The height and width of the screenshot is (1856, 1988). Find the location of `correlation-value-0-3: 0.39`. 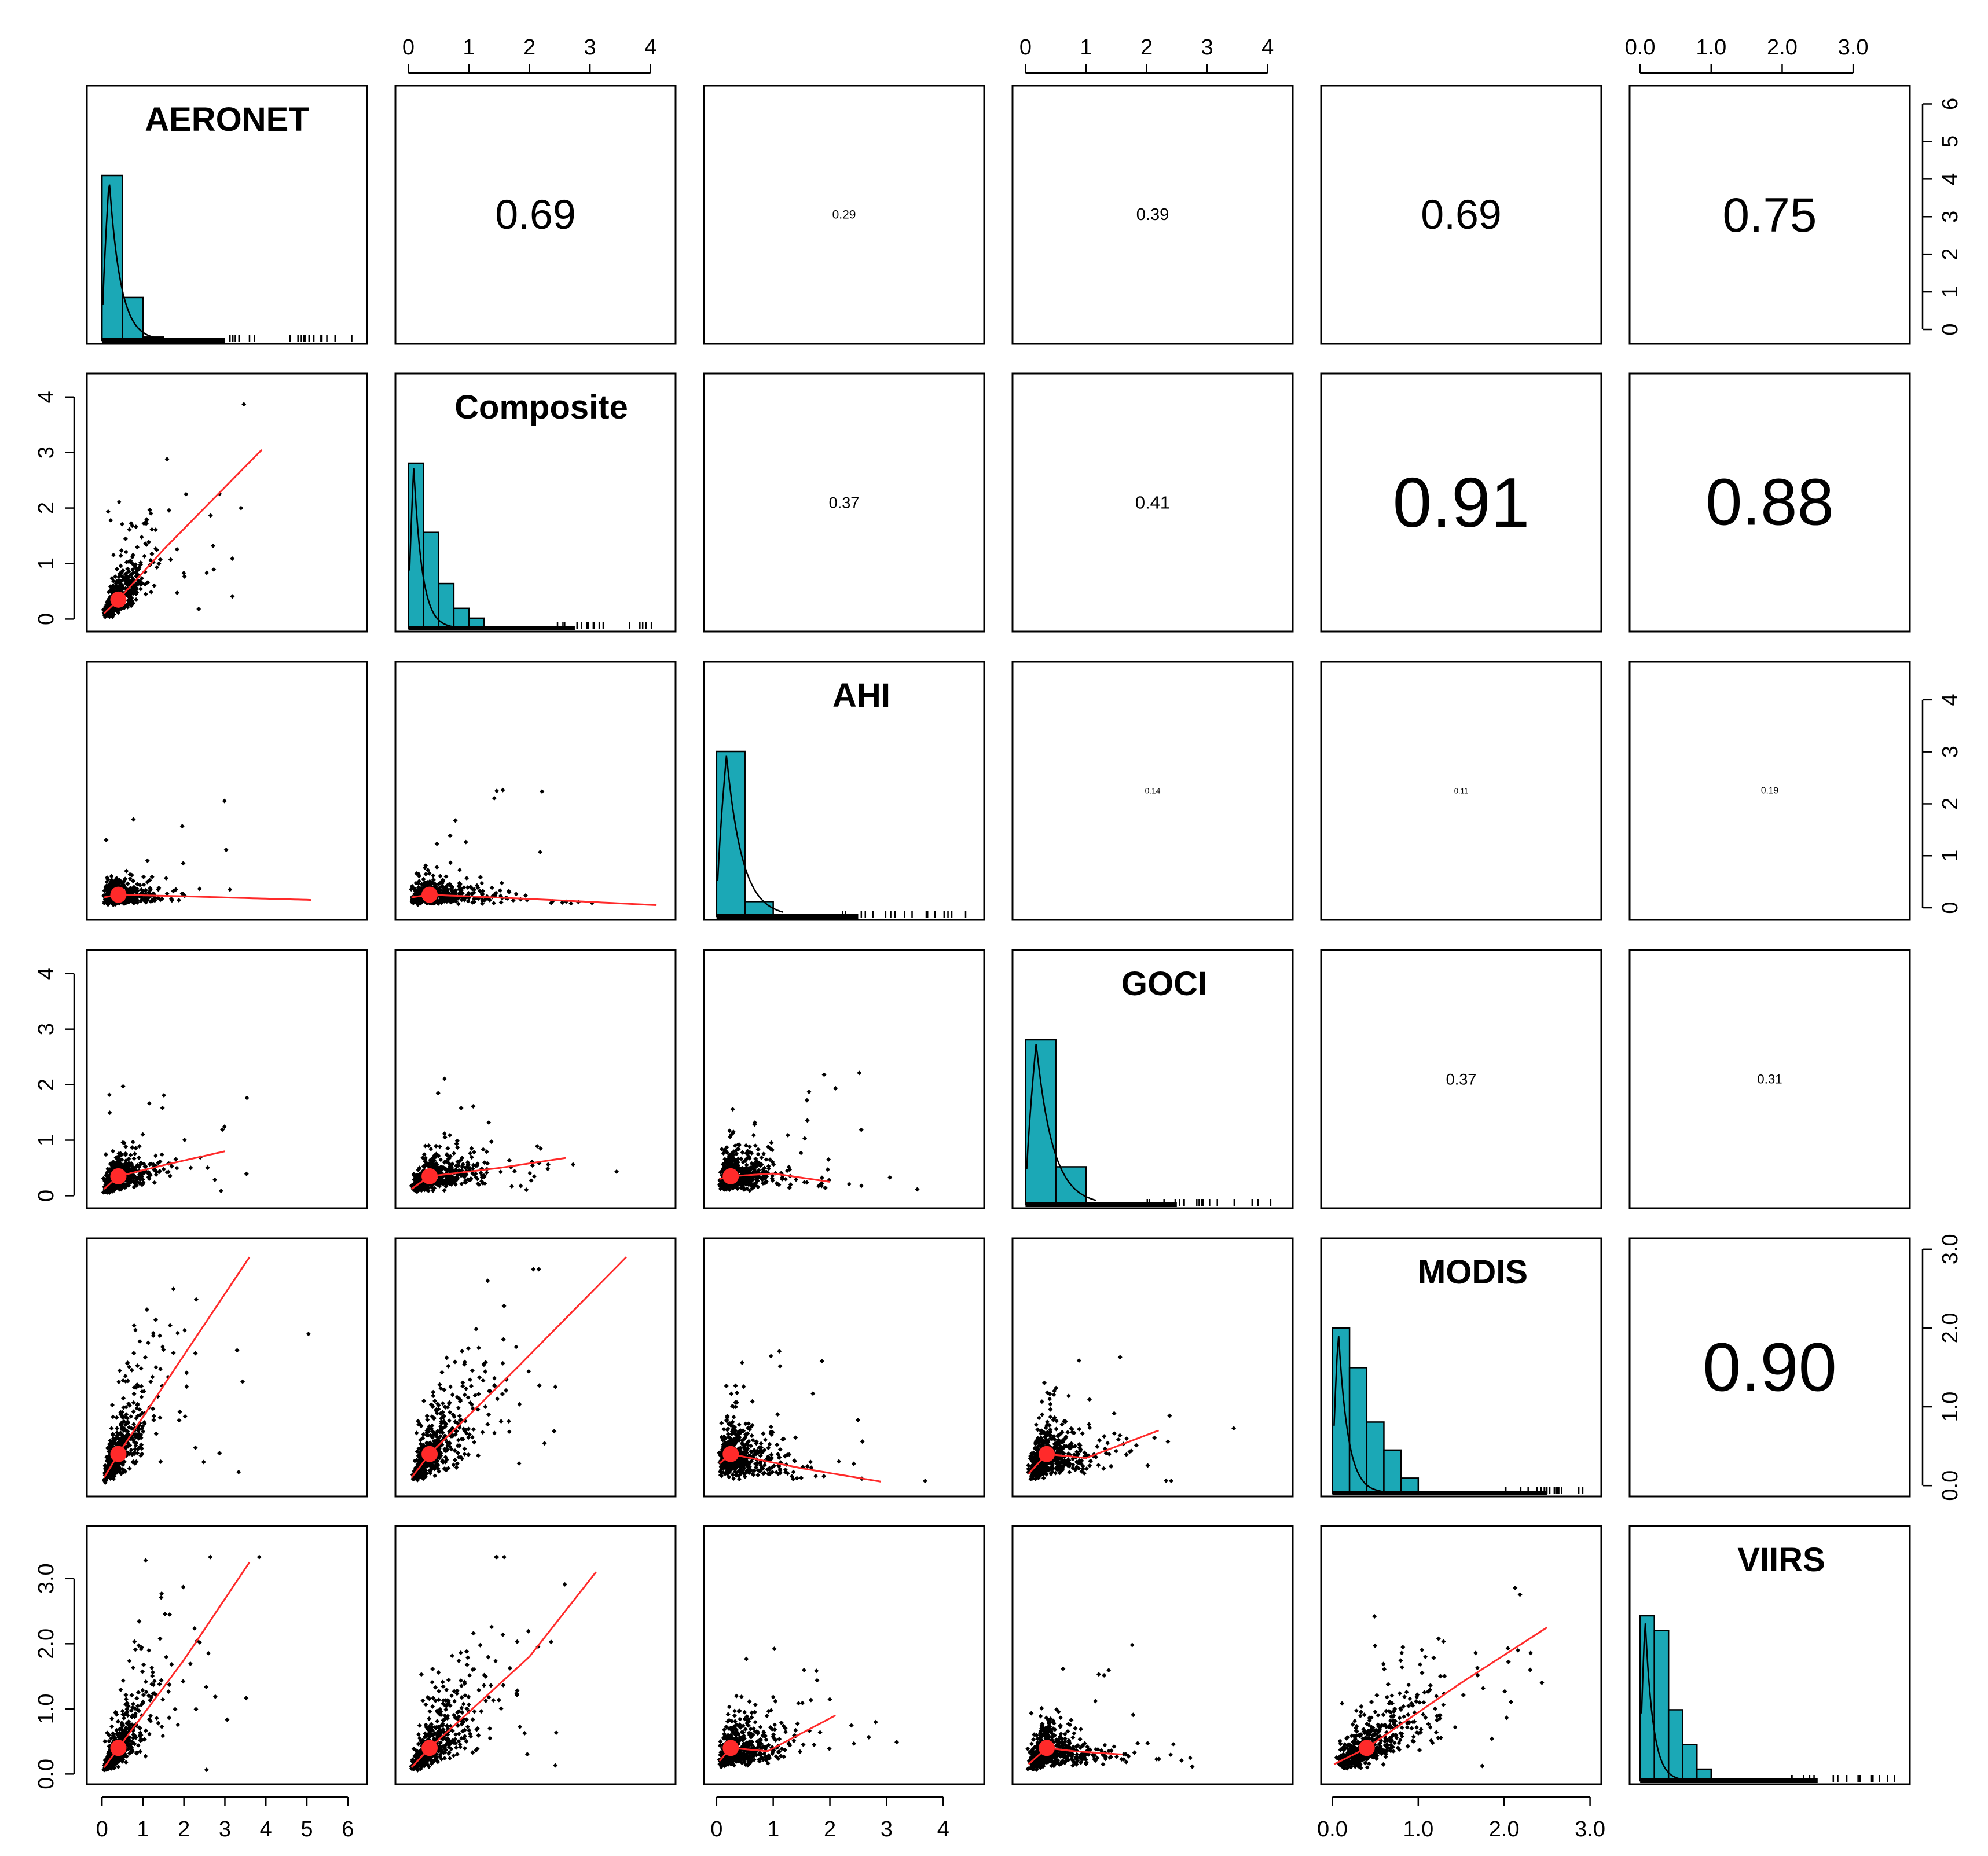

correlation-value-0-3: 0.39 is located at coordinates (1153, 215).